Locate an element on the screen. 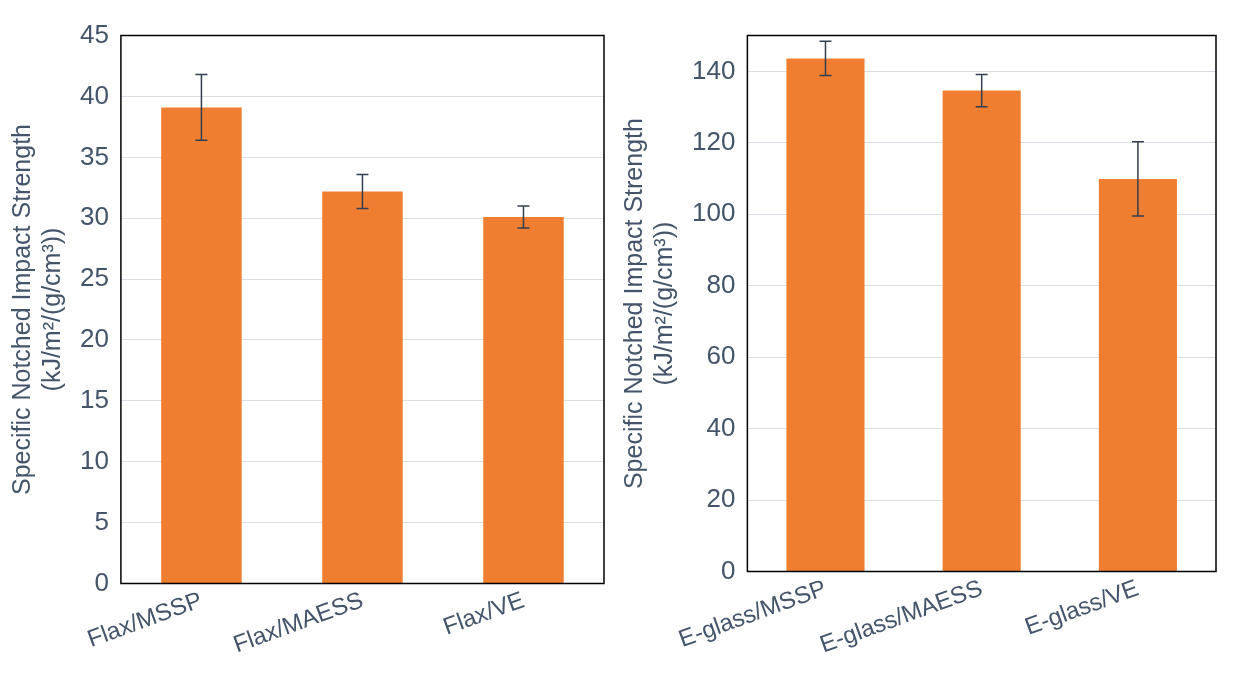  y-tick-label: 120 is located at coordinates (713, 140).